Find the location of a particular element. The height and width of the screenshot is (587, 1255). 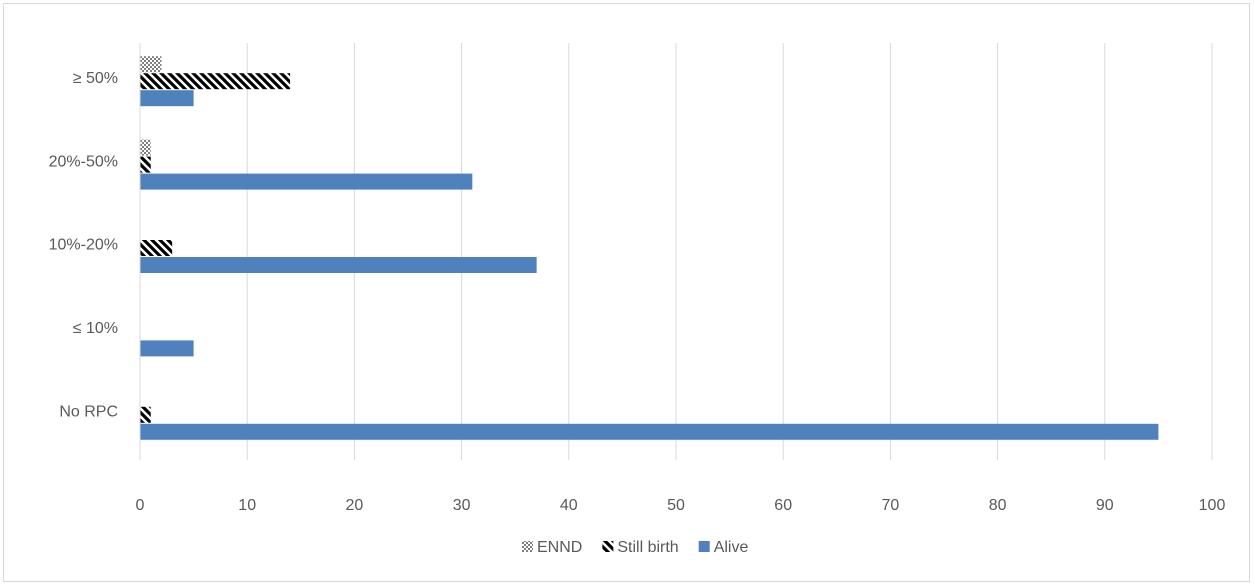

legend-label-alive: Alive is located at coordinates (731, 547).